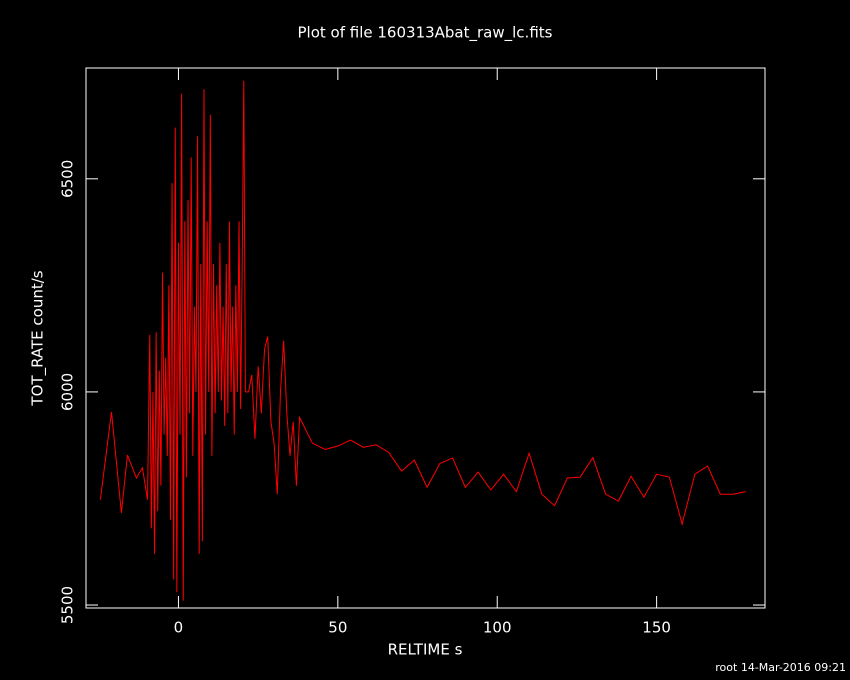  What do you see at coordinates (497, 628) in the screenshot?
I see `x-tick-label: 100` at bounding box center [497, 628].